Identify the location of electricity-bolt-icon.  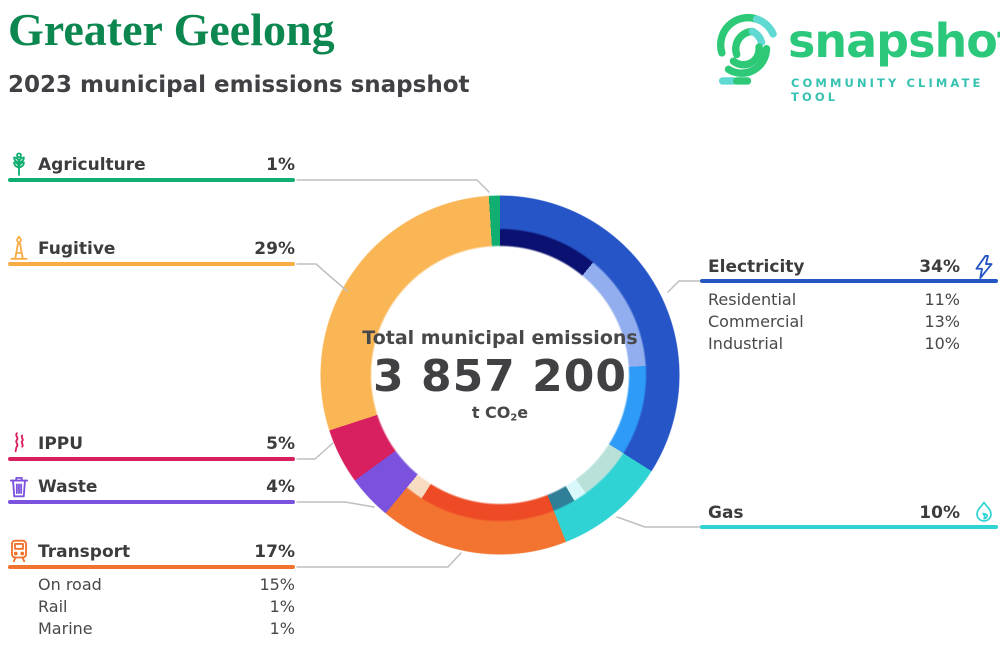
(984, 267).